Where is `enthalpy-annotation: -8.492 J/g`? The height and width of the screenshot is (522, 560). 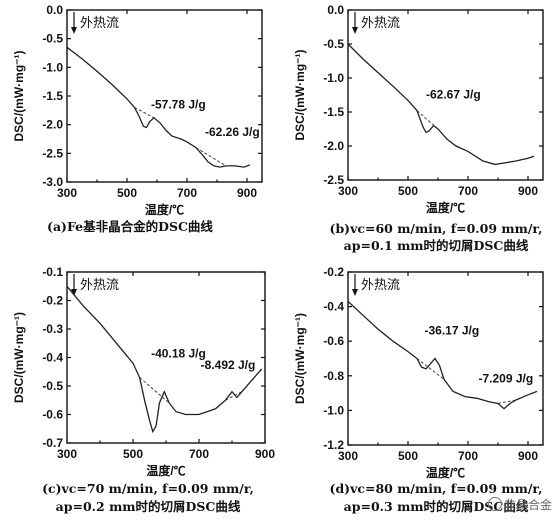 enthalpy-annotation: -8.492 J/g is located at coordinates (228, 365).